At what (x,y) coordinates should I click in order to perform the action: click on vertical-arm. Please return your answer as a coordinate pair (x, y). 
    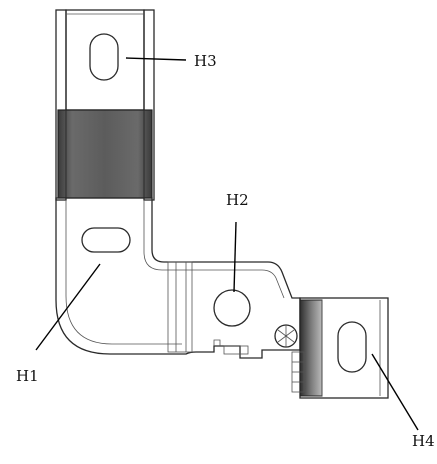
    Looking at the image, I should click on (105, 105).